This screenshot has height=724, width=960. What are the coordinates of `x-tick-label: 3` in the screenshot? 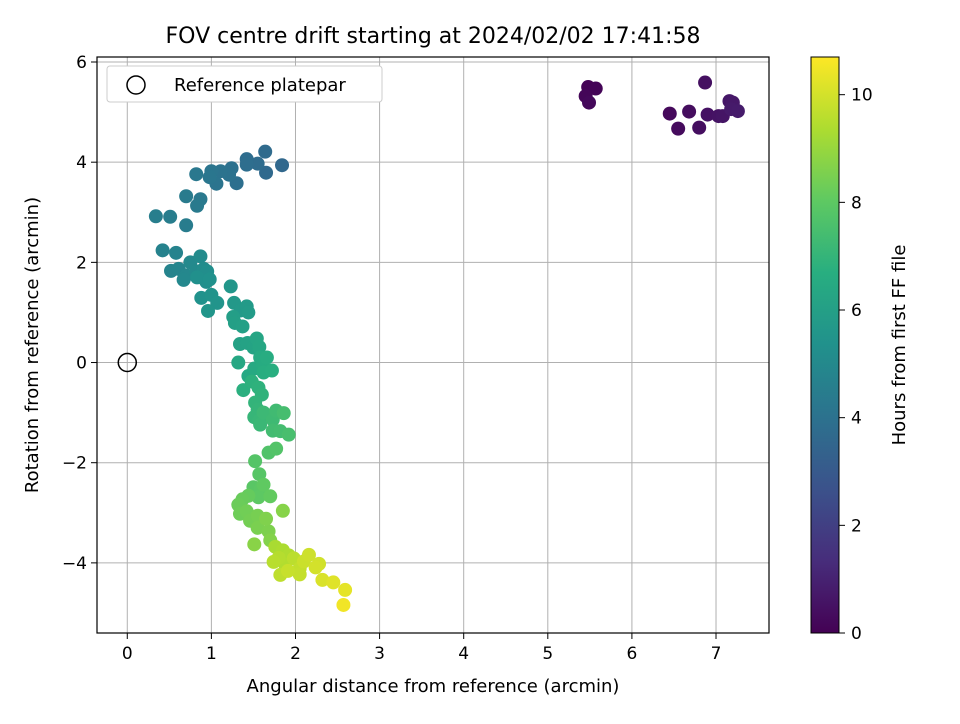 It's located at (379, 654).